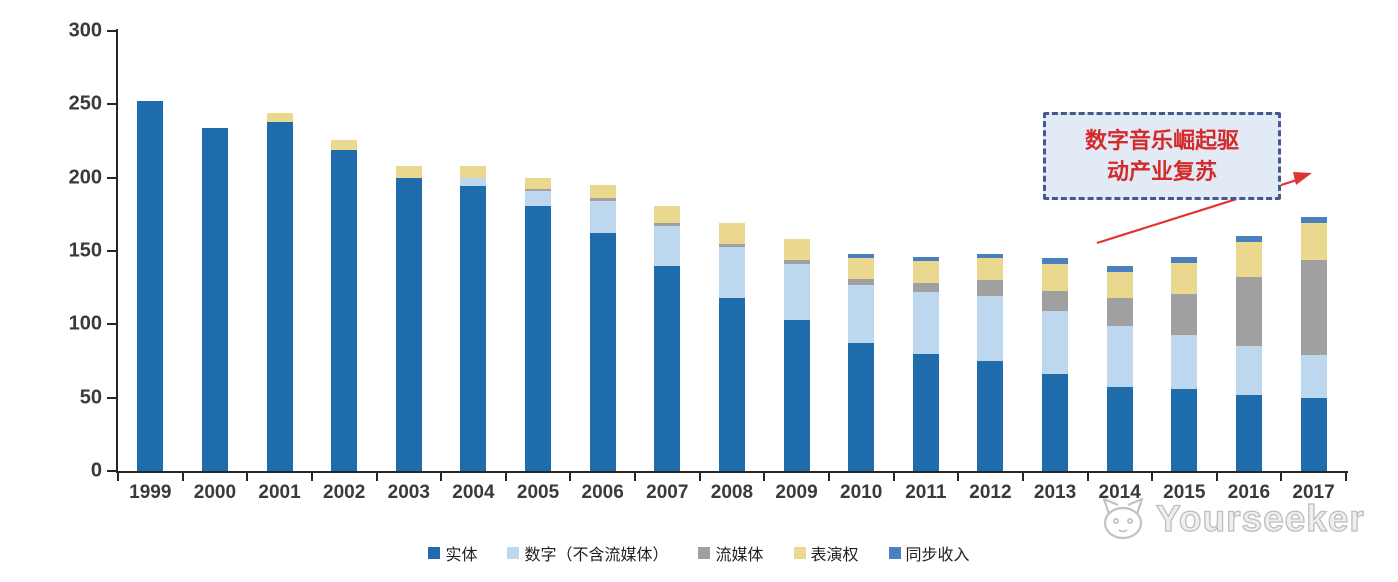 The height and width of the screenshot is (582, 1398). I want to click on bar-segment-performance-rights-2003, so click(408, 171).